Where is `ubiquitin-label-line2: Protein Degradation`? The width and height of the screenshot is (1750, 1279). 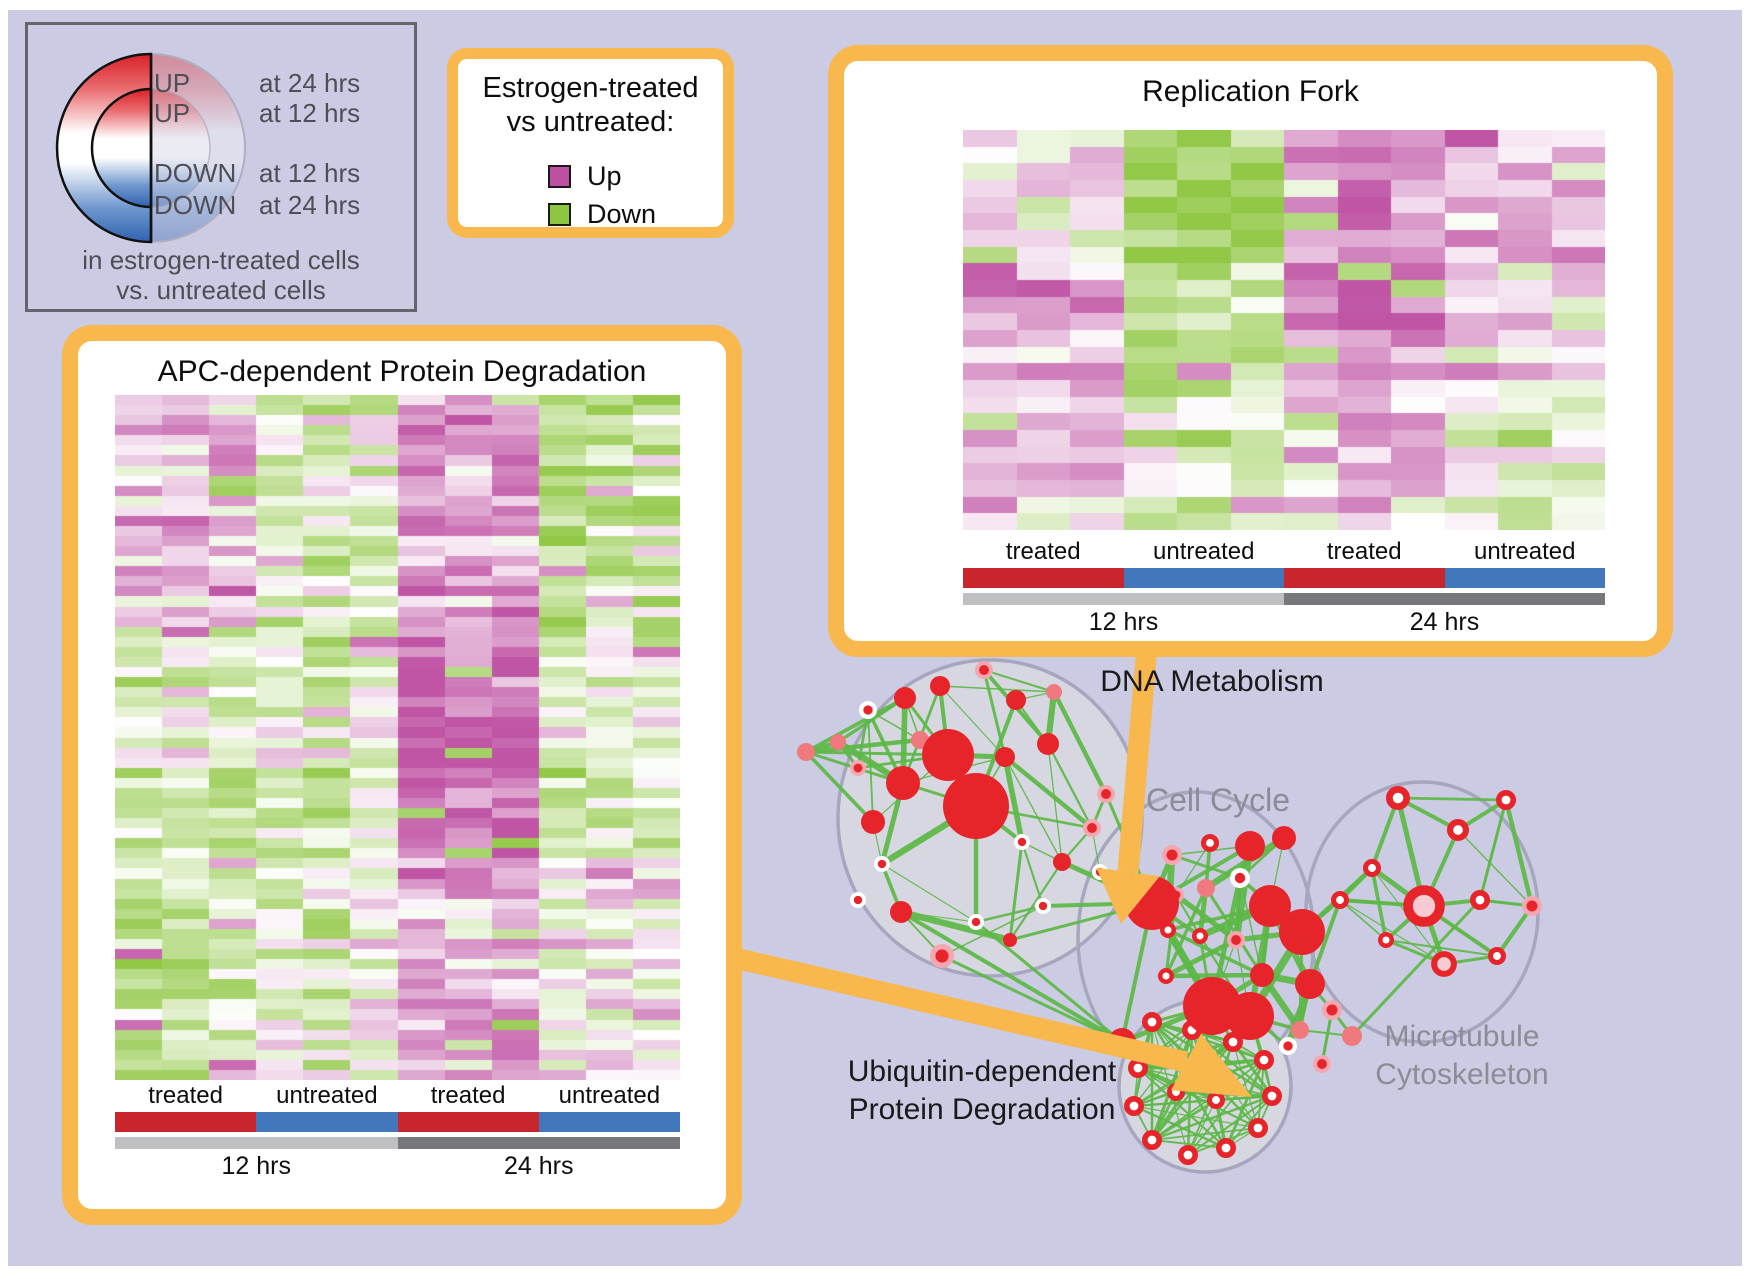
ubiquitin-label-line2: Protein Degradation is located at coordinates (982, 1109).